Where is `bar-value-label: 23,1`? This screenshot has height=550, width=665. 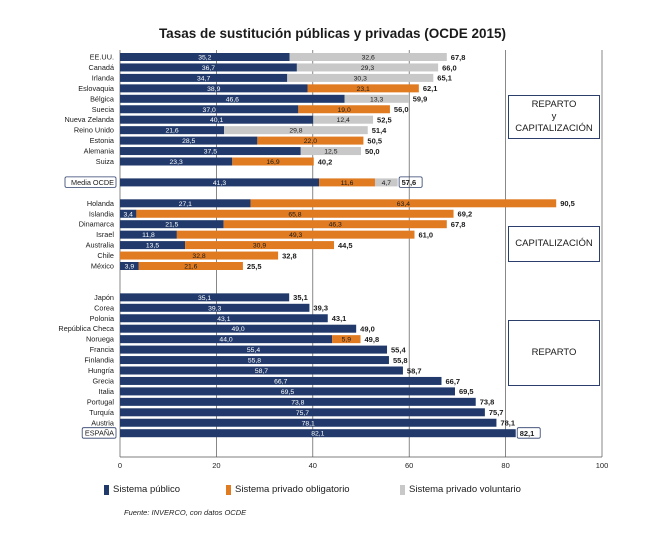 bar-value-label: 23,1 is located at coordinates (363, 89).